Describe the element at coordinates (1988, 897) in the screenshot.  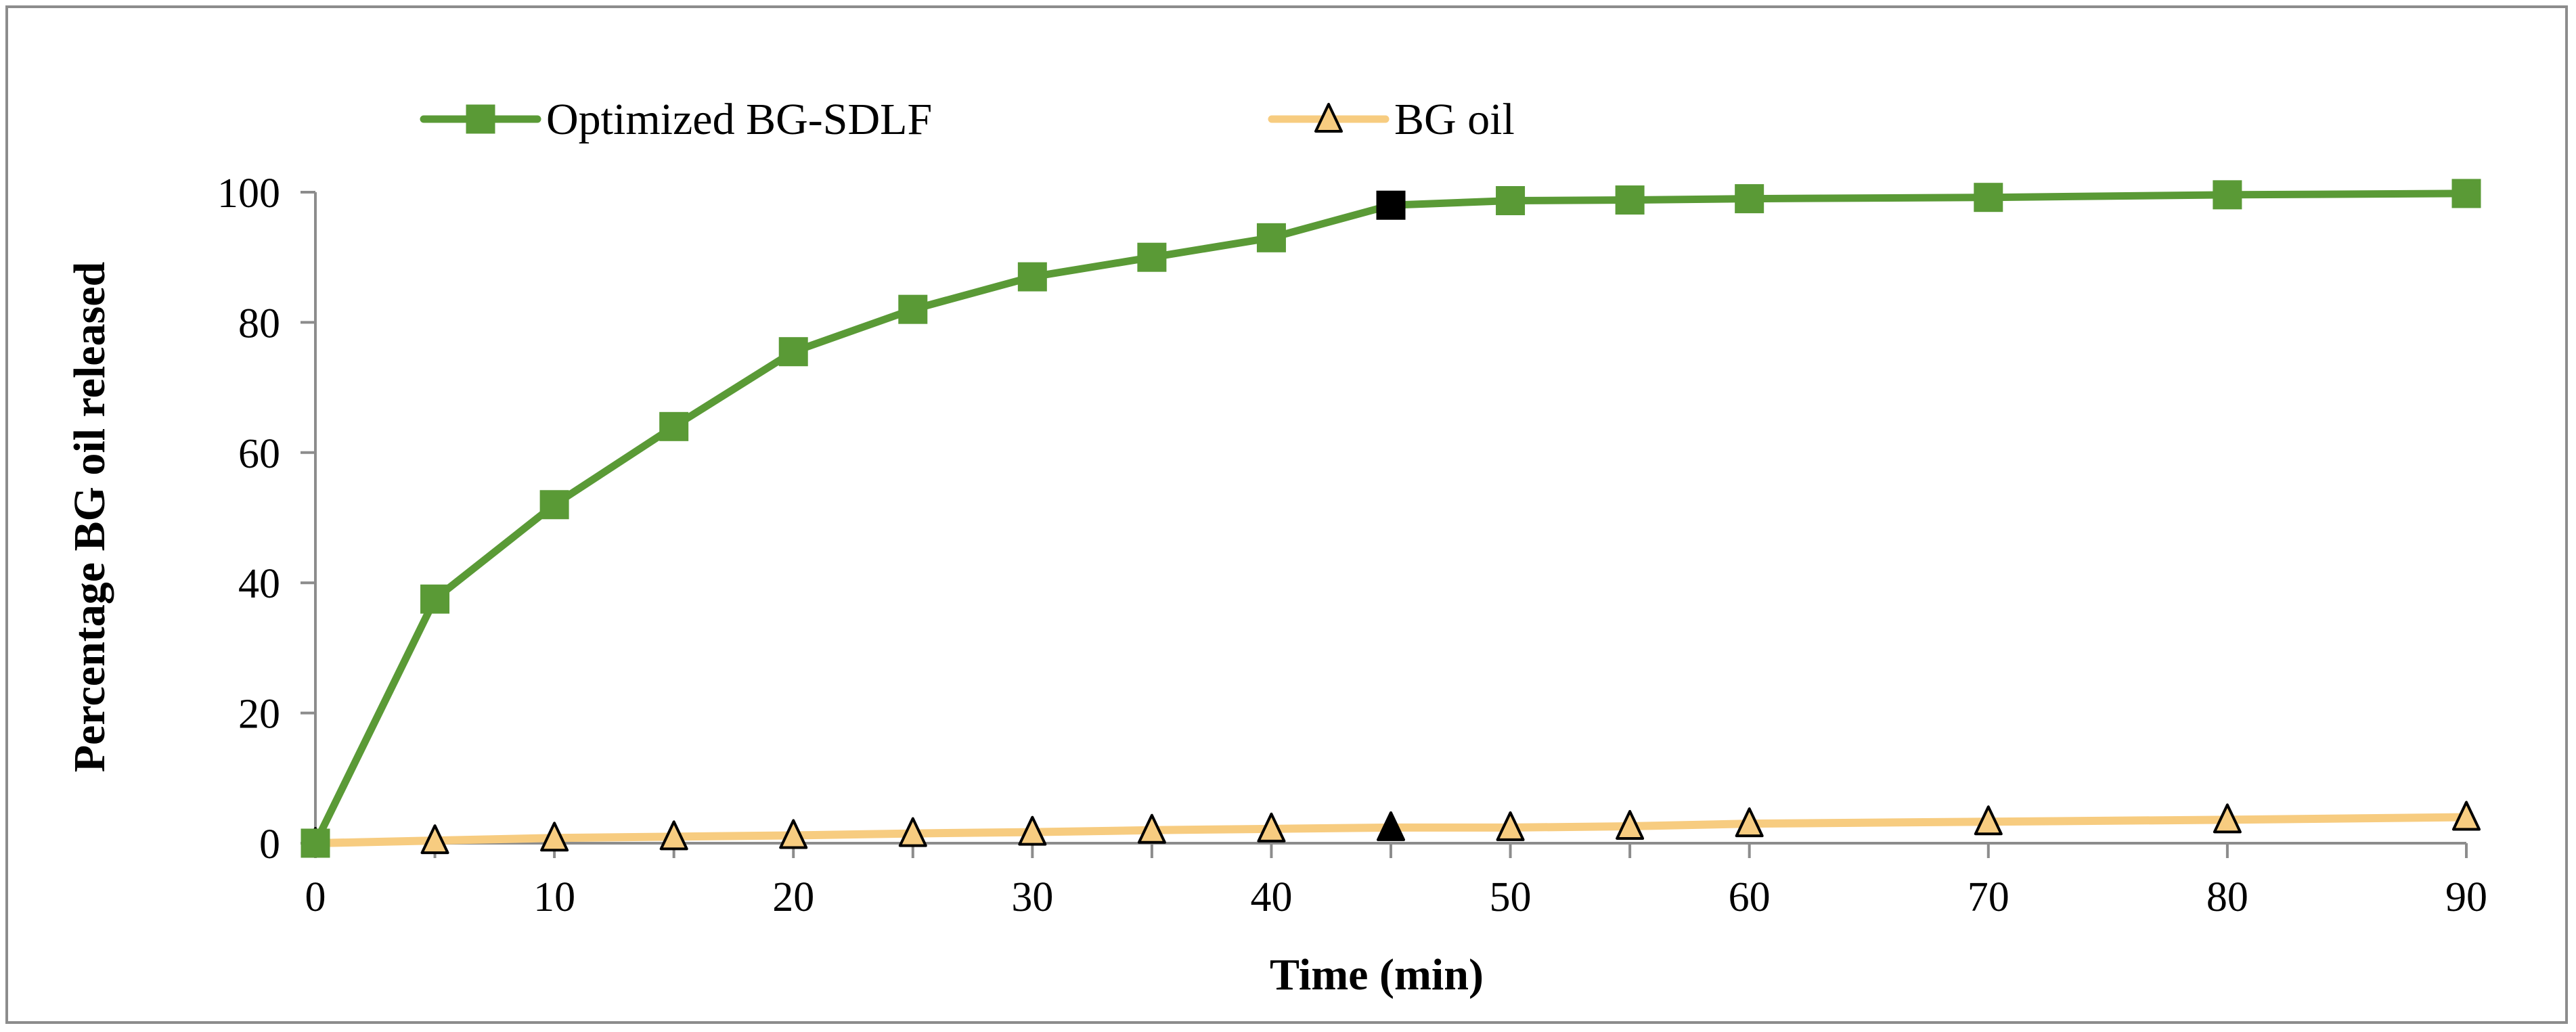
I see `x-tick-label: 70` at that location.